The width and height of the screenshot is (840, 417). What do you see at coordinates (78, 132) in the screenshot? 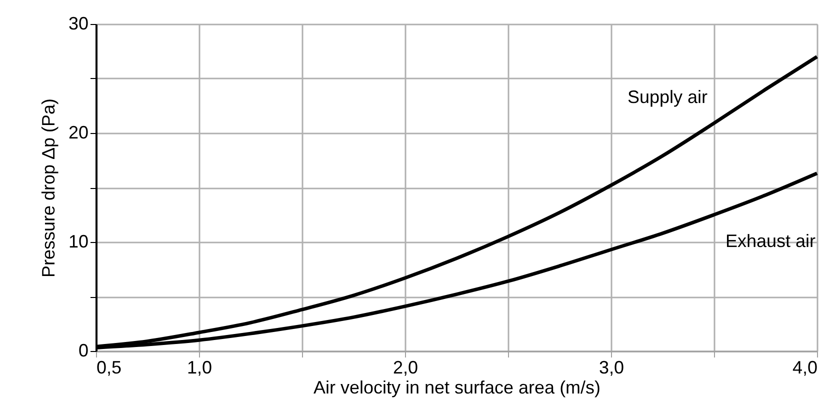
I see `y-tick-label: 20` at bounding box center [78, 132].